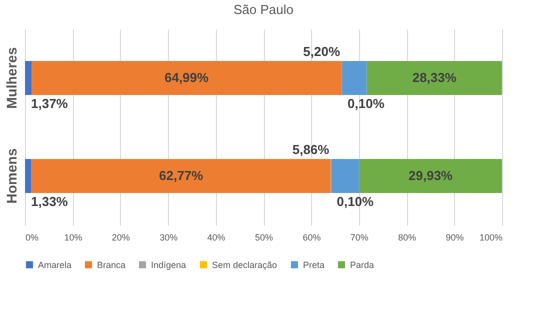 Image resolution: width=543 pixels, height=310 pixels. Describe the element at coordinates (264, 237) in the screenshot. I see `x-tick-label: 50%` at that location.